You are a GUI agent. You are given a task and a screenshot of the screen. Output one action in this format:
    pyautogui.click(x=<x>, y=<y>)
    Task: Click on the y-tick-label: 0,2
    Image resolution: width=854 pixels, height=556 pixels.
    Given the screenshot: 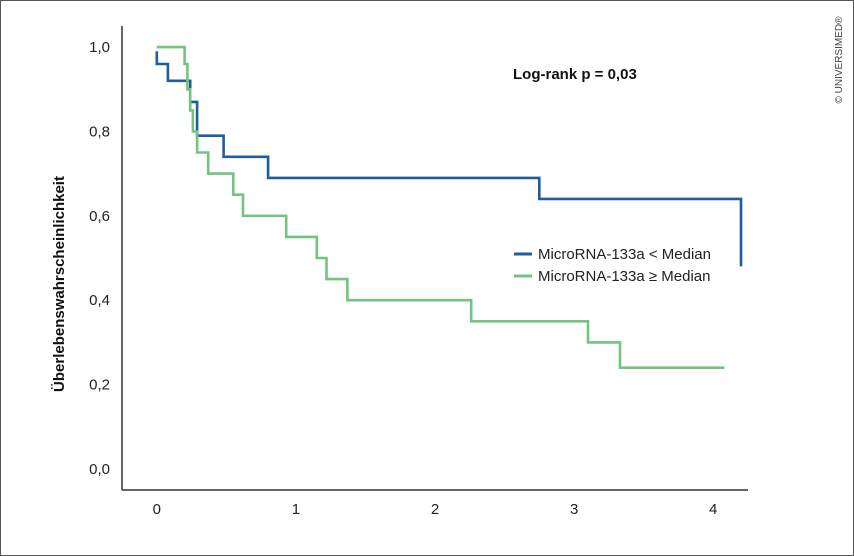 What is the action you would take?
    pyautogui.click(x=99, y=385)
    